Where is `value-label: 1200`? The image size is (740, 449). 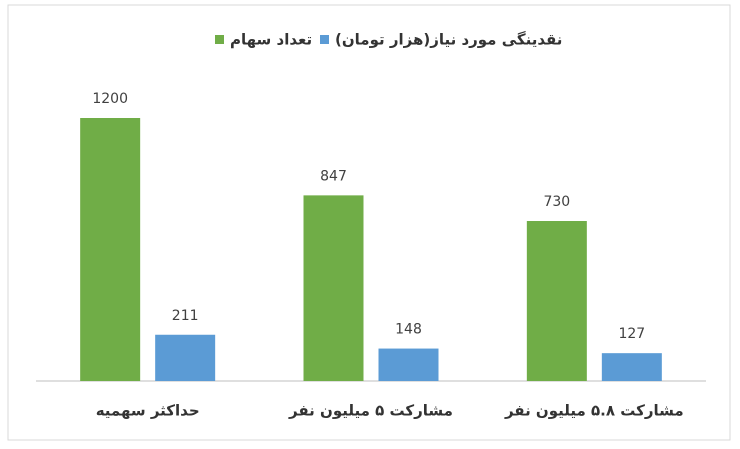 value-label: 1200 is located at coordinates (110, 99).